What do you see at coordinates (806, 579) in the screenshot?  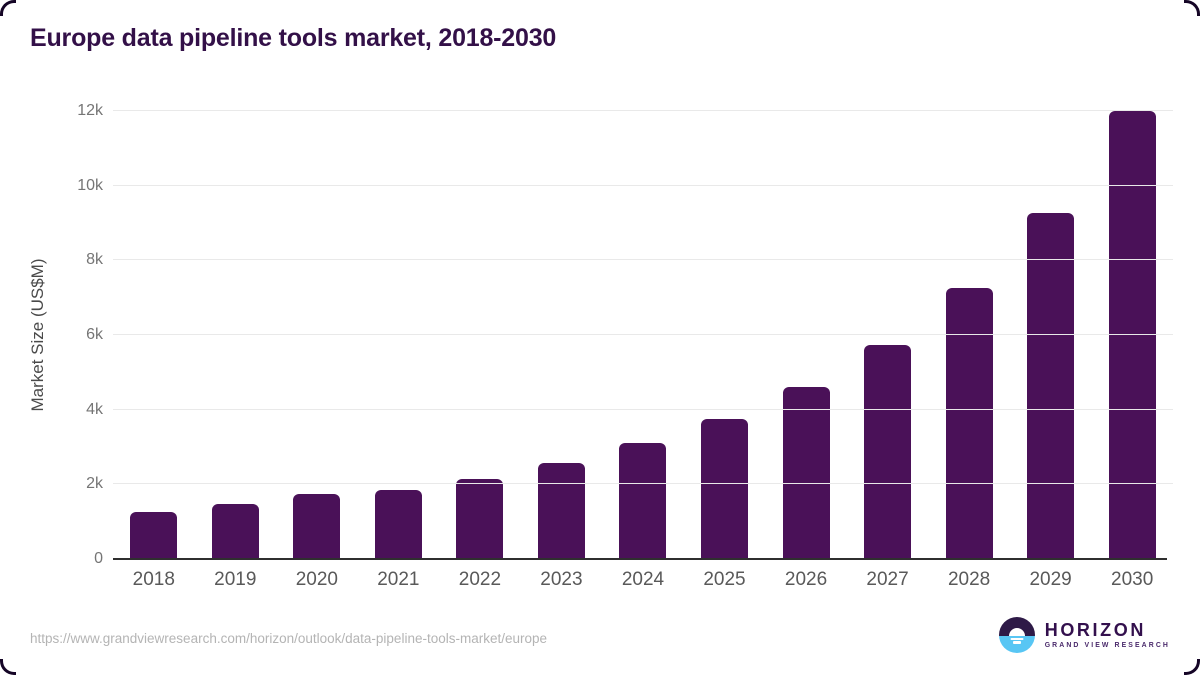 I see `x-tick-label: 2026` at bounding box center [806, 579].